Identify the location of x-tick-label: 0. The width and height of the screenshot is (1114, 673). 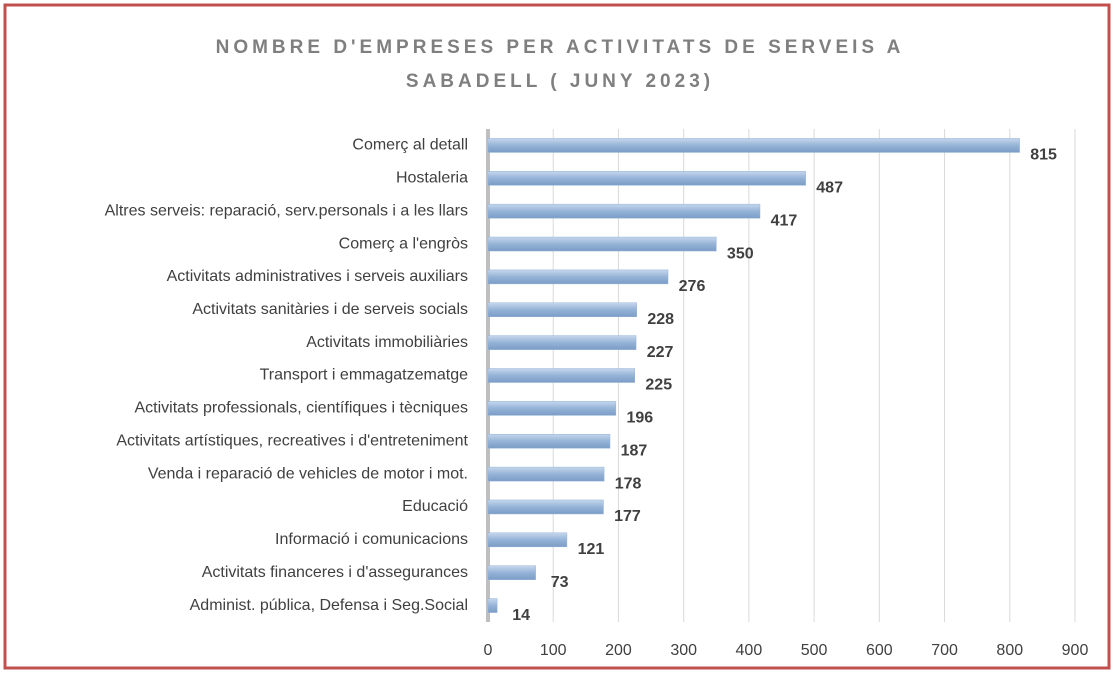
(488, 650).